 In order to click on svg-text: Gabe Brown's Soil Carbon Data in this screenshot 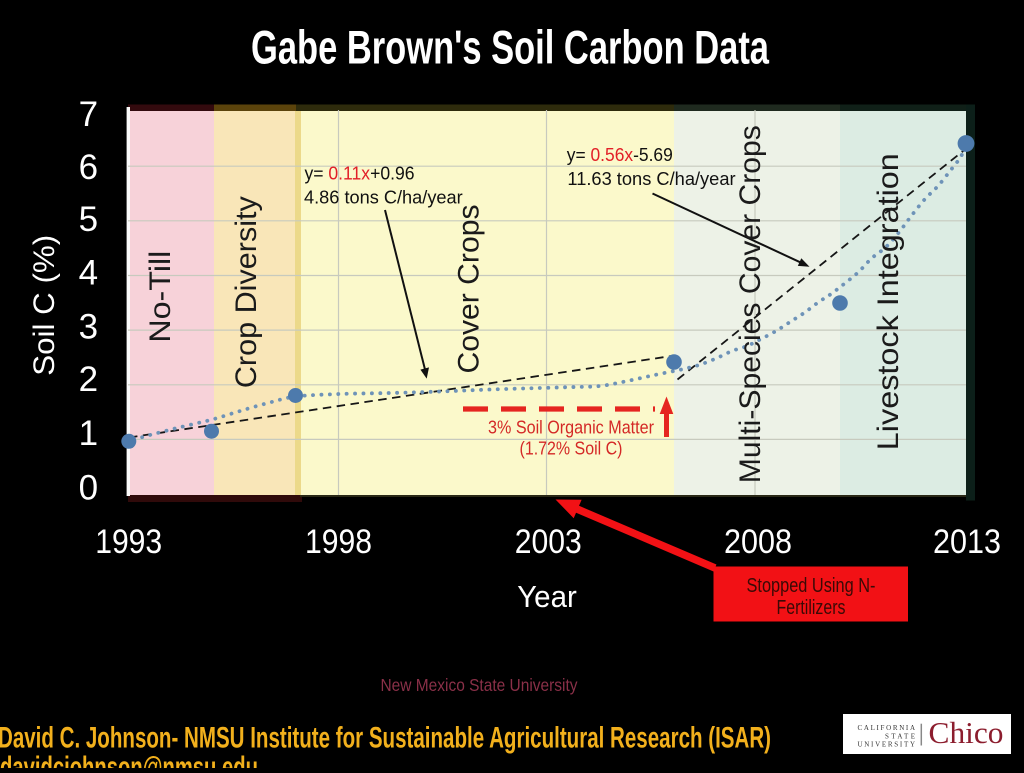, I will do `click(510, 47)`.